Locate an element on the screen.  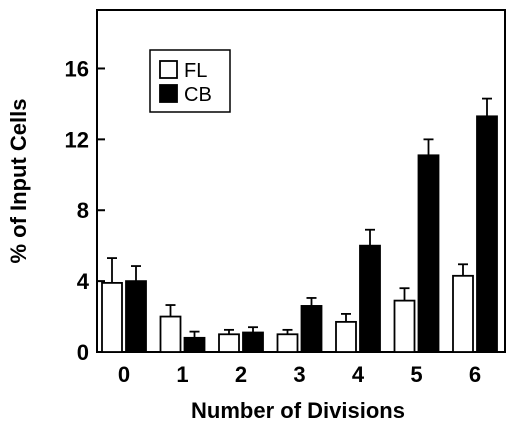
x-tick-label: 6 is located at coordinates (475, 374).